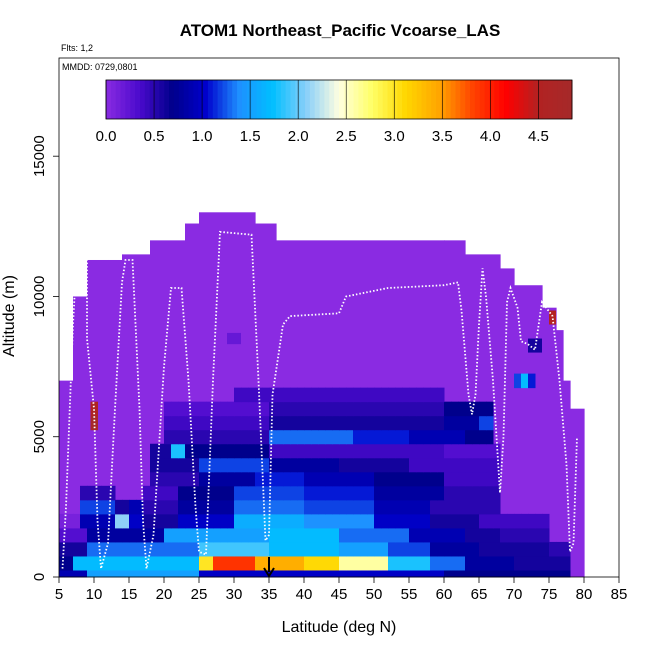 The height and width of the screenshot is (650, 650). I want to click on x-tick-label: 60, so click(444, 594).